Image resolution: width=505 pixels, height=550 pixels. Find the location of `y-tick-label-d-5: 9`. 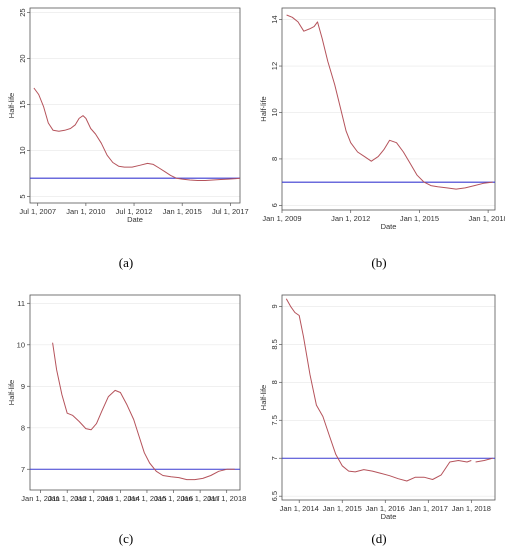

y-tick-label-d-5: 9 is located at coordinates (274, 306).